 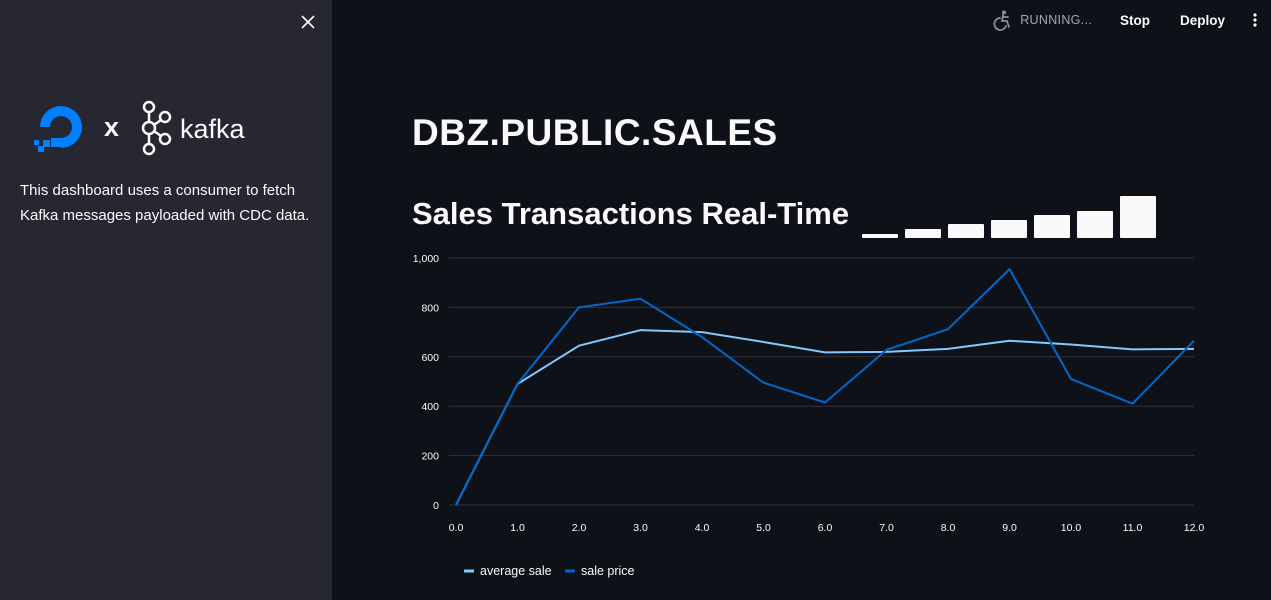 What do you see at coordinates (640, 528) in the screenshot?
I see `x-tick-label: 3.0` at bounding box center [640, 528].